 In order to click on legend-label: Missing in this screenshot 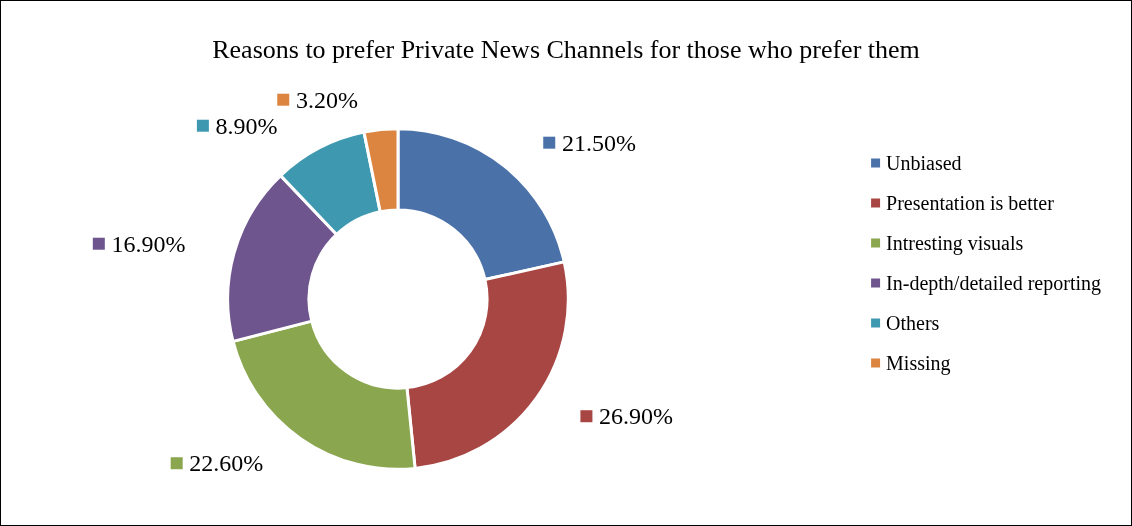, I will do `click(918, 363)`.